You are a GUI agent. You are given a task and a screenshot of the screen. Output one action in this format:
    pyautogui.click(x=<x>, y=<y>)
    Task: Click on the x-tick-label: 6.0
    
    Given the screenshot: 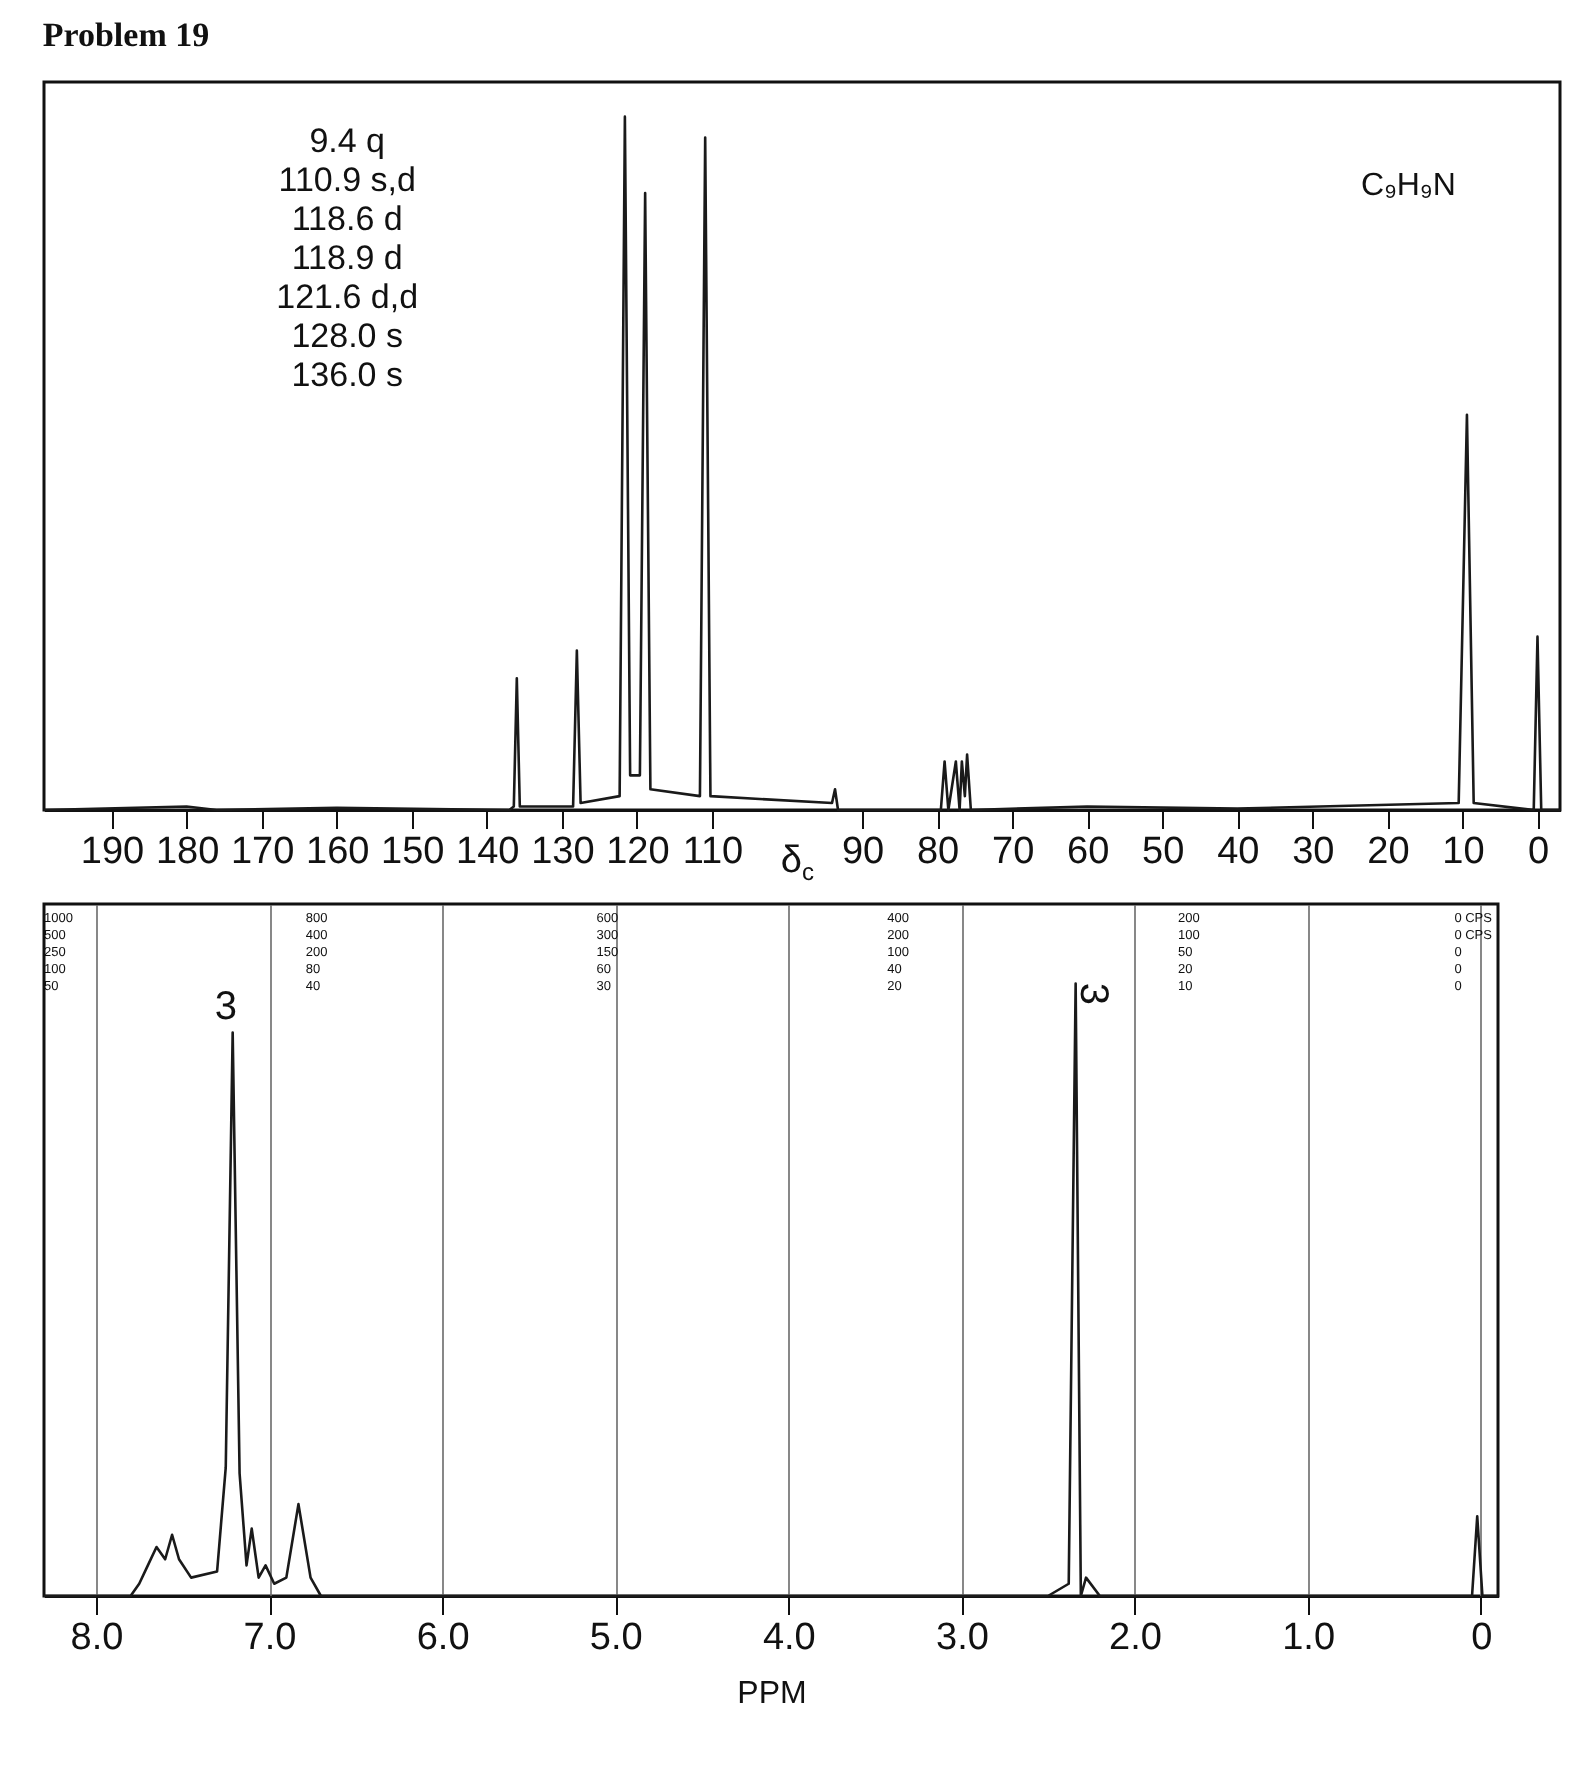 What is the action you would take?
    pyautogui.click(x=443, y=1638)
    